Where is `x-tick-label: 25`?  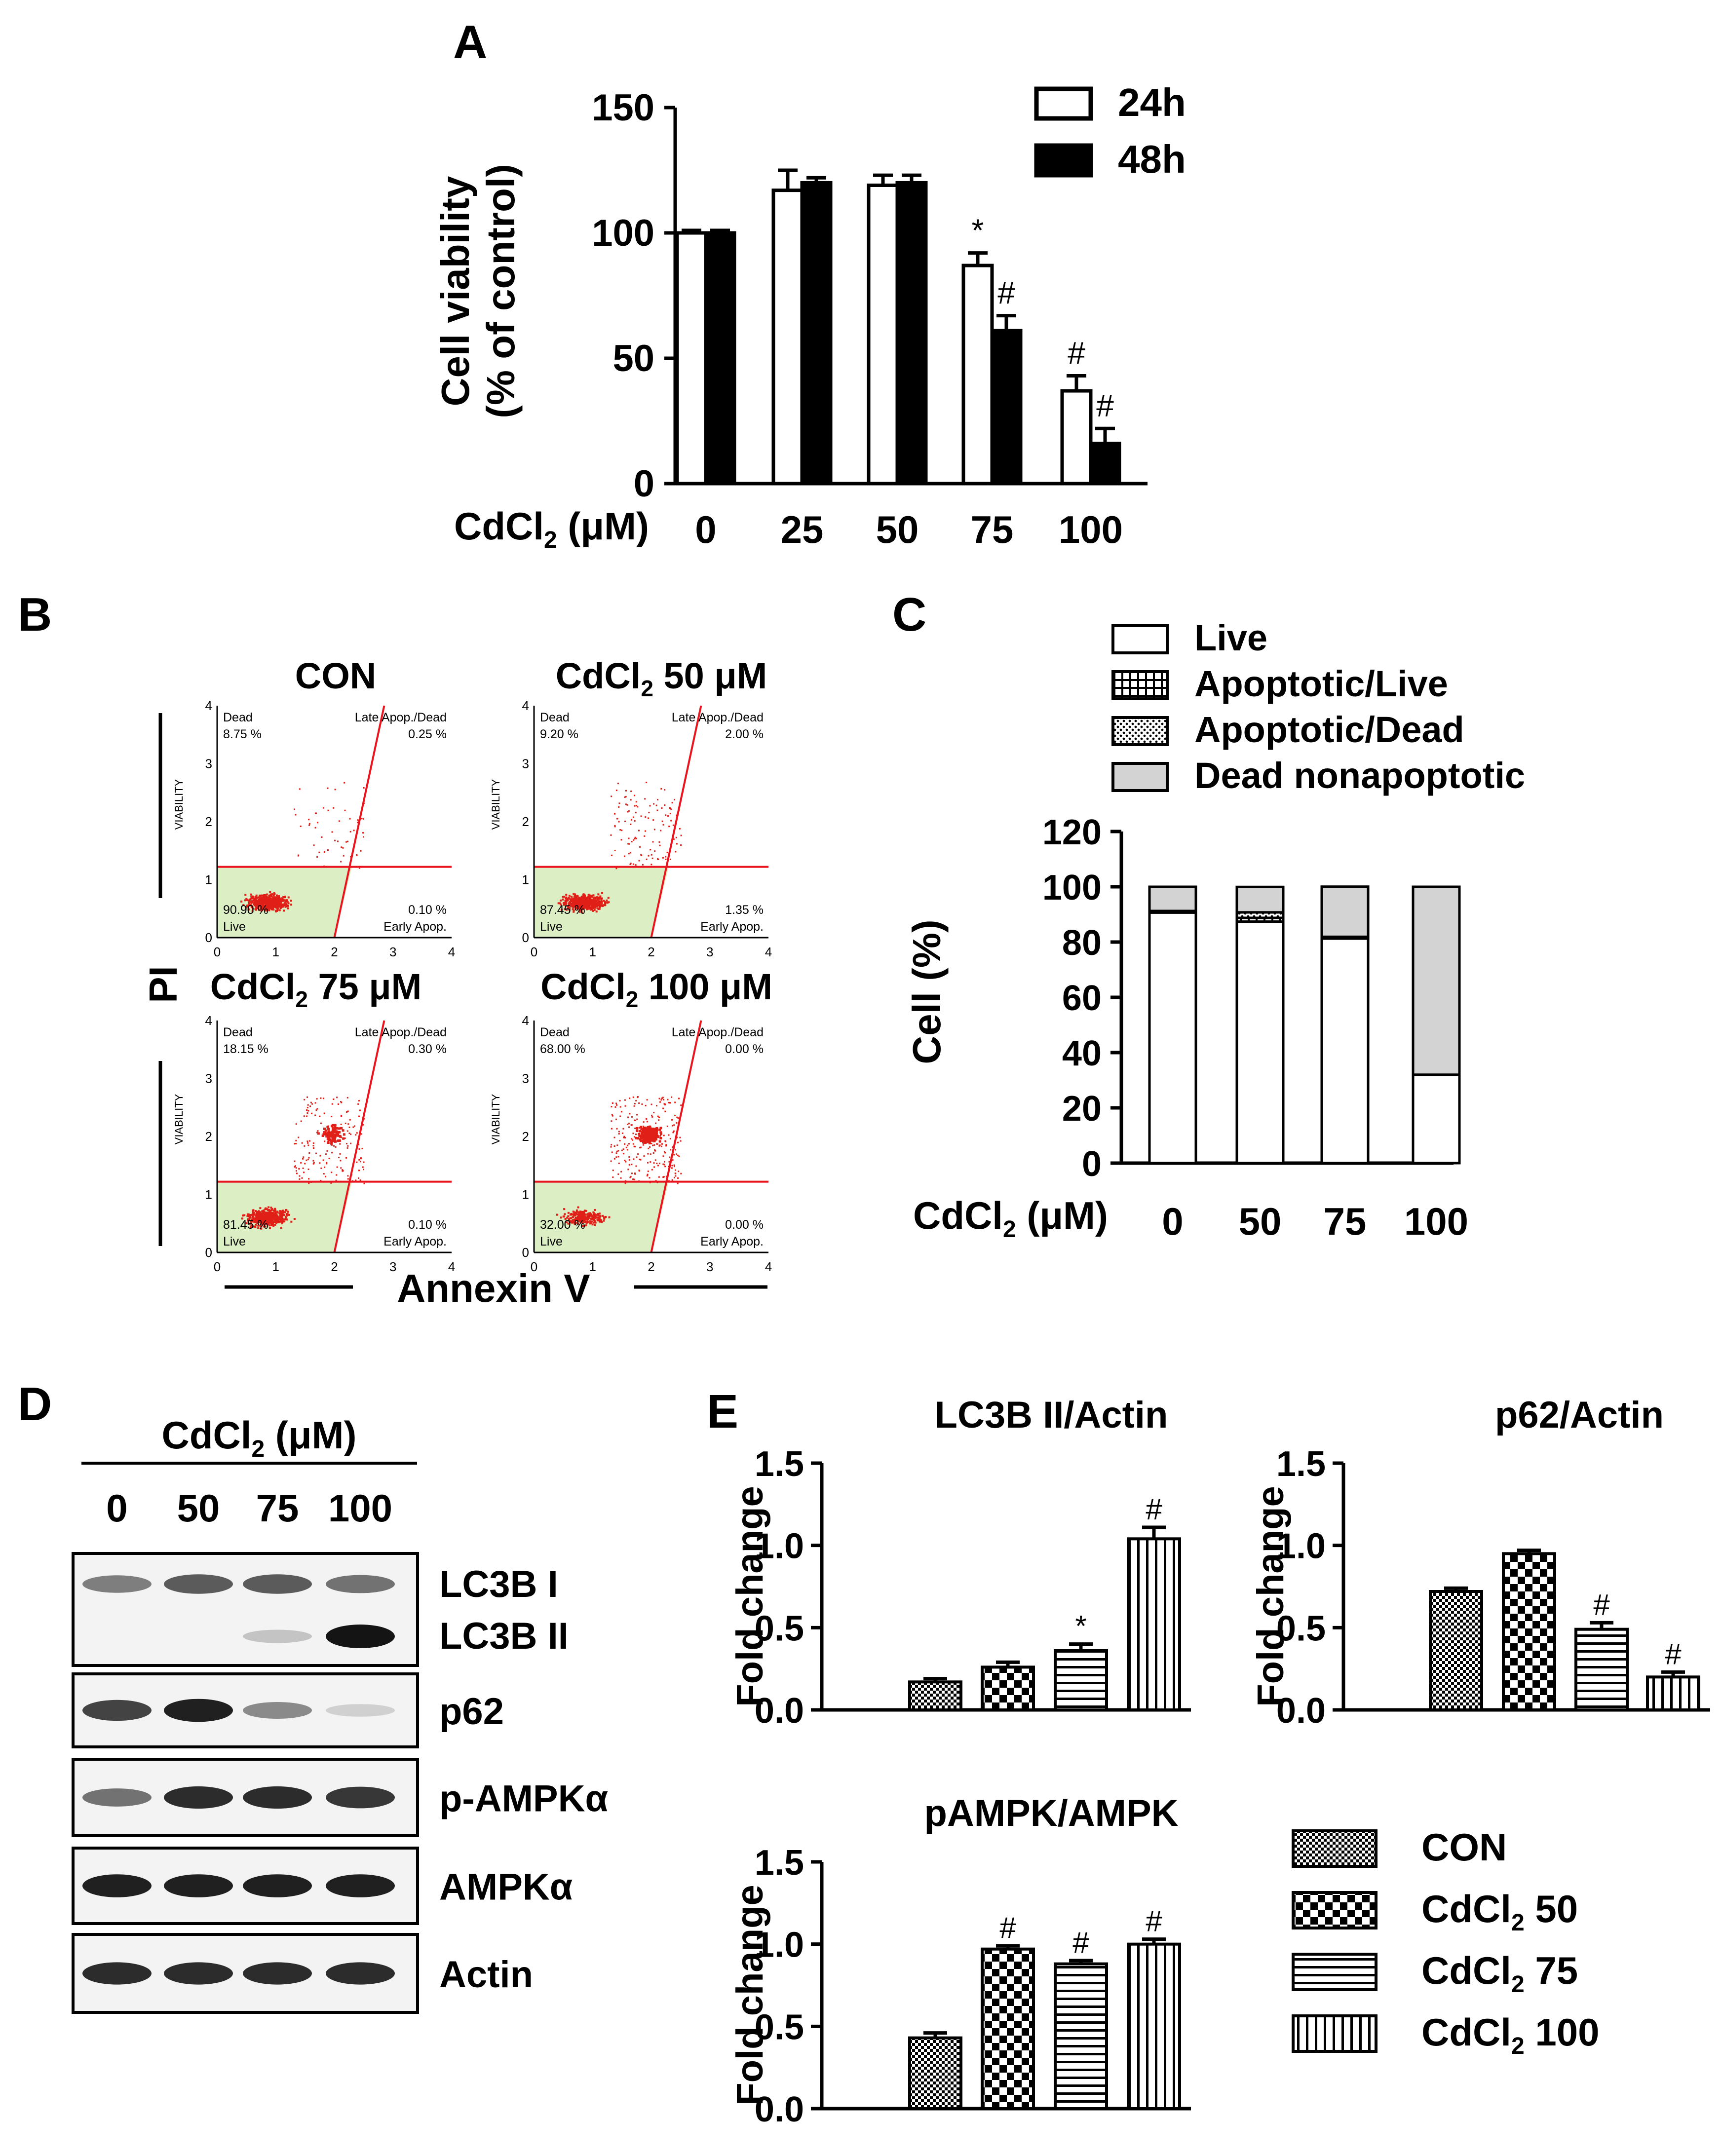 x-tick-label: 25 is located at coordinates (802, 529).